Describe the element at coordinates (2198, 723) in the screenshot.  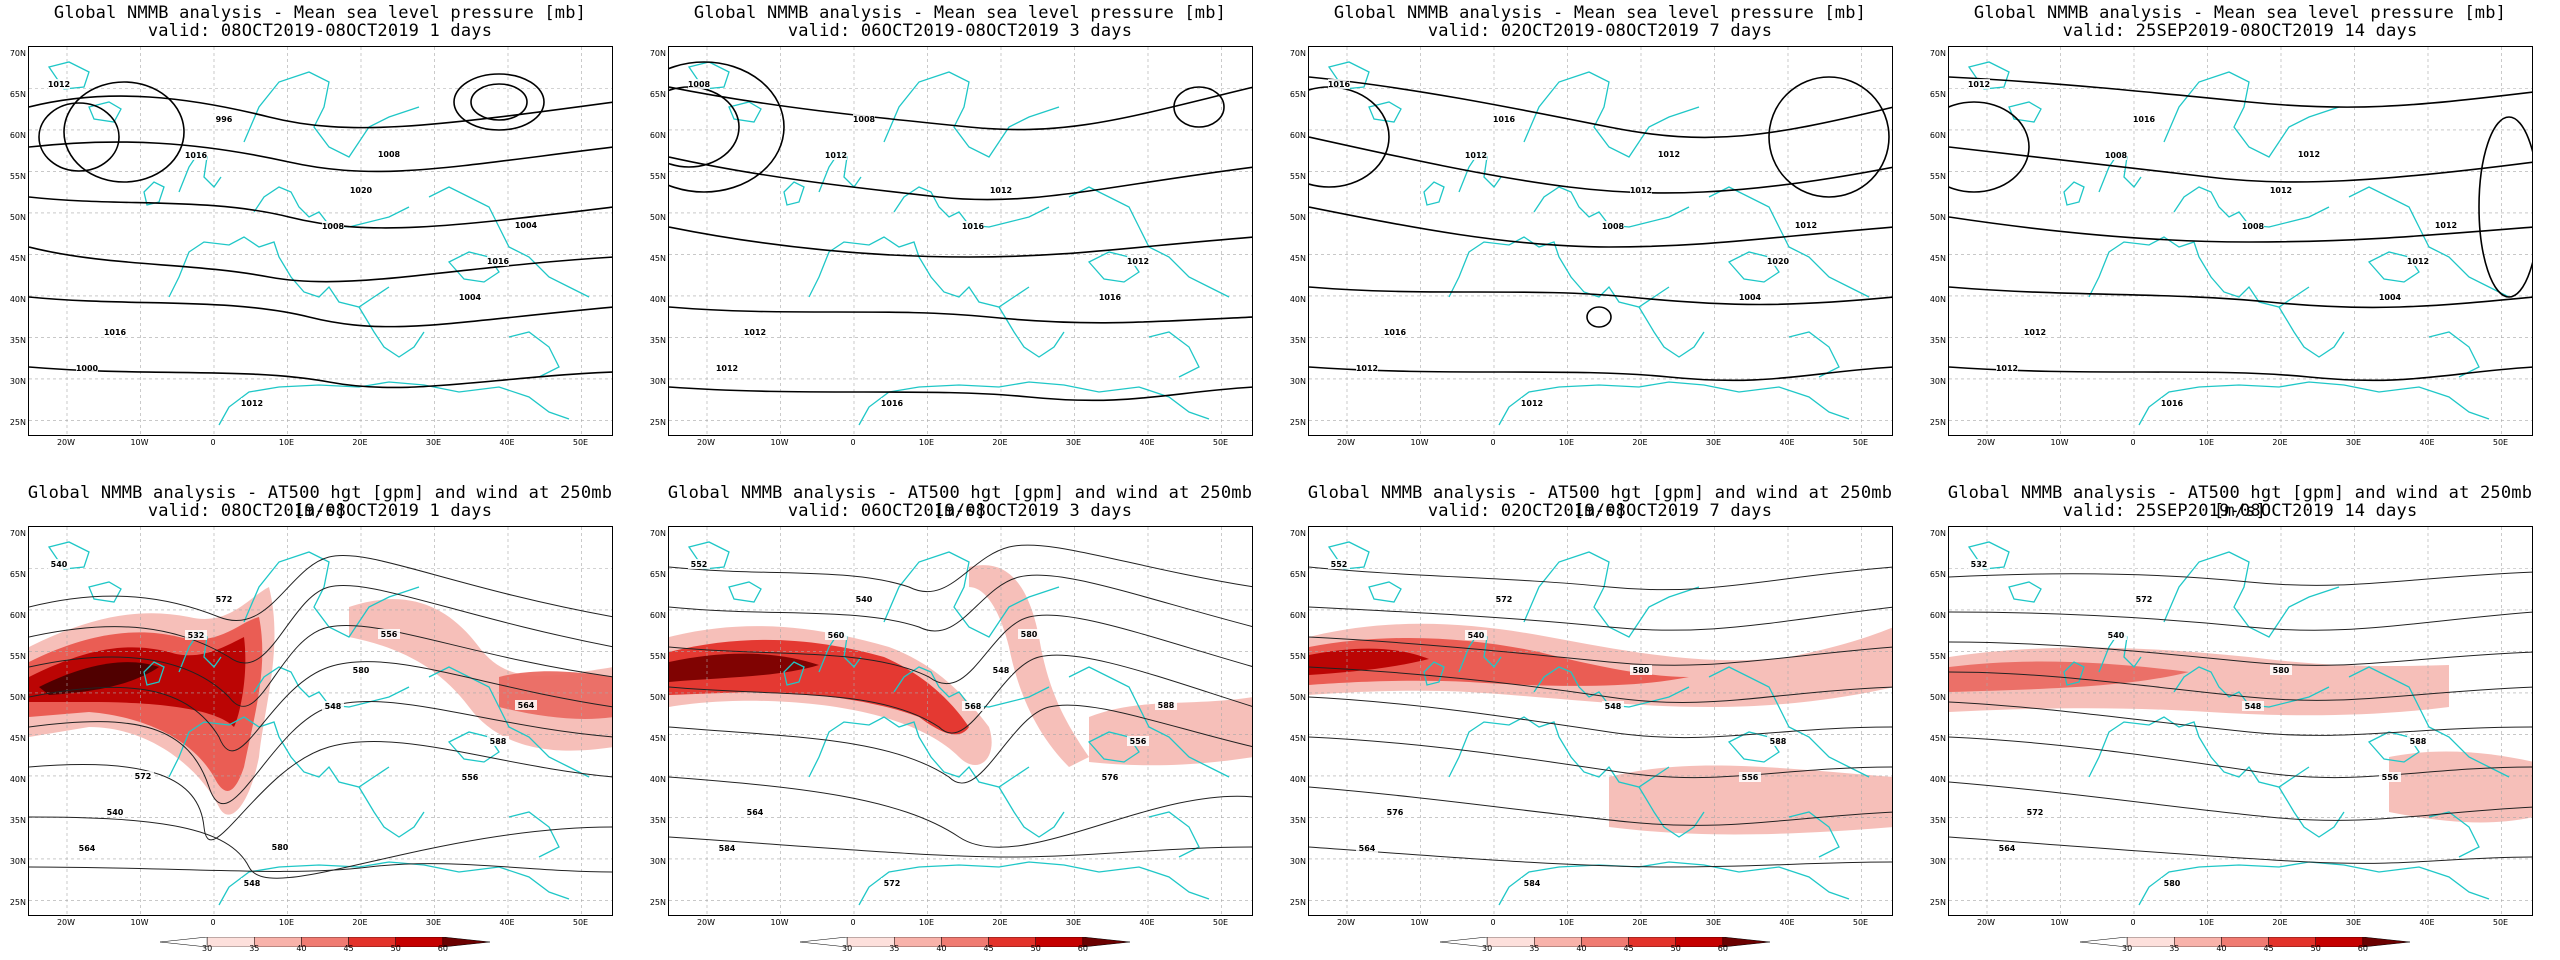
I see `contour-labels: 532 540 548 556 564 572 580 588 572 580` at that location.